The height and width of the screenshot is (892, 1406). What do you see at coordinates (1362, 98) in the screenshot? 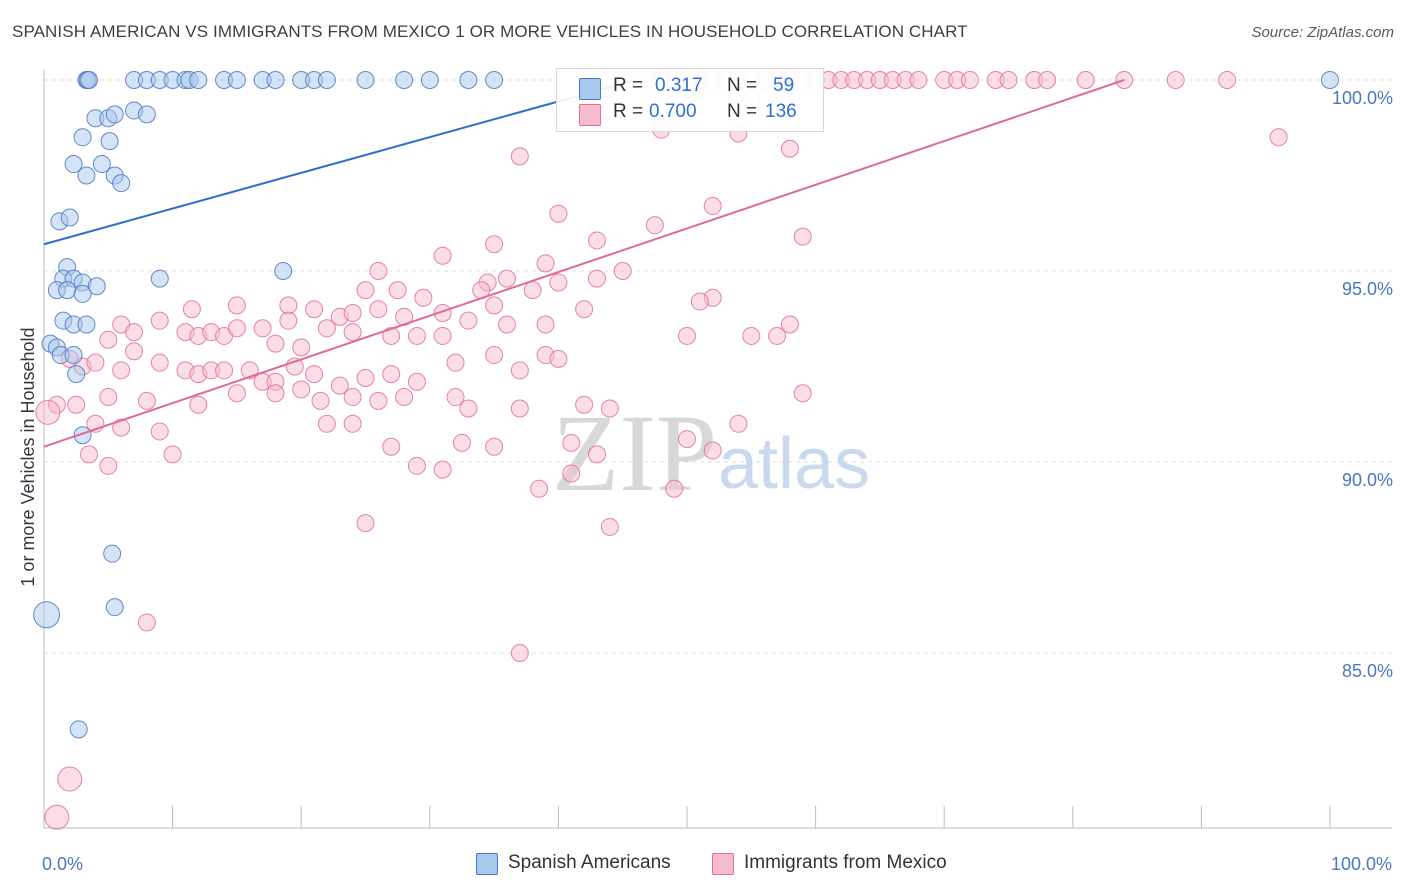
I see `y-tick-label: 100.0%` at bounding box center [1362, 98].